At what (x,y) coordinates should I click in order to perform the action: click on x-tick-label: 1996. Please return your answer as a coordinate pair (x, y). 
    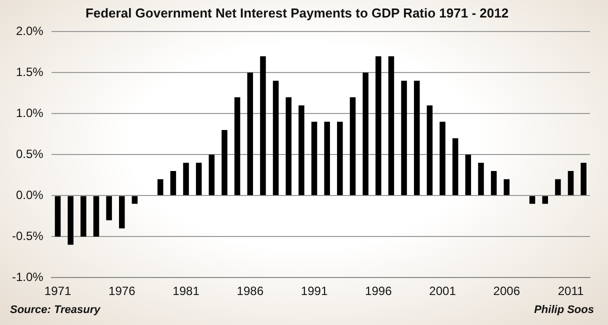
    Looking at the image, I should click on (378, 291).